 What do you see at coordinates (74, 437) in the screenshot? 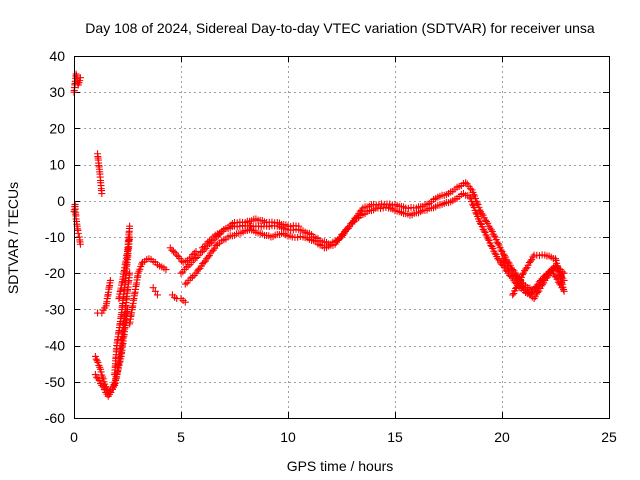
I see `x-tick-label: 0` at bounding box center [74, 437].